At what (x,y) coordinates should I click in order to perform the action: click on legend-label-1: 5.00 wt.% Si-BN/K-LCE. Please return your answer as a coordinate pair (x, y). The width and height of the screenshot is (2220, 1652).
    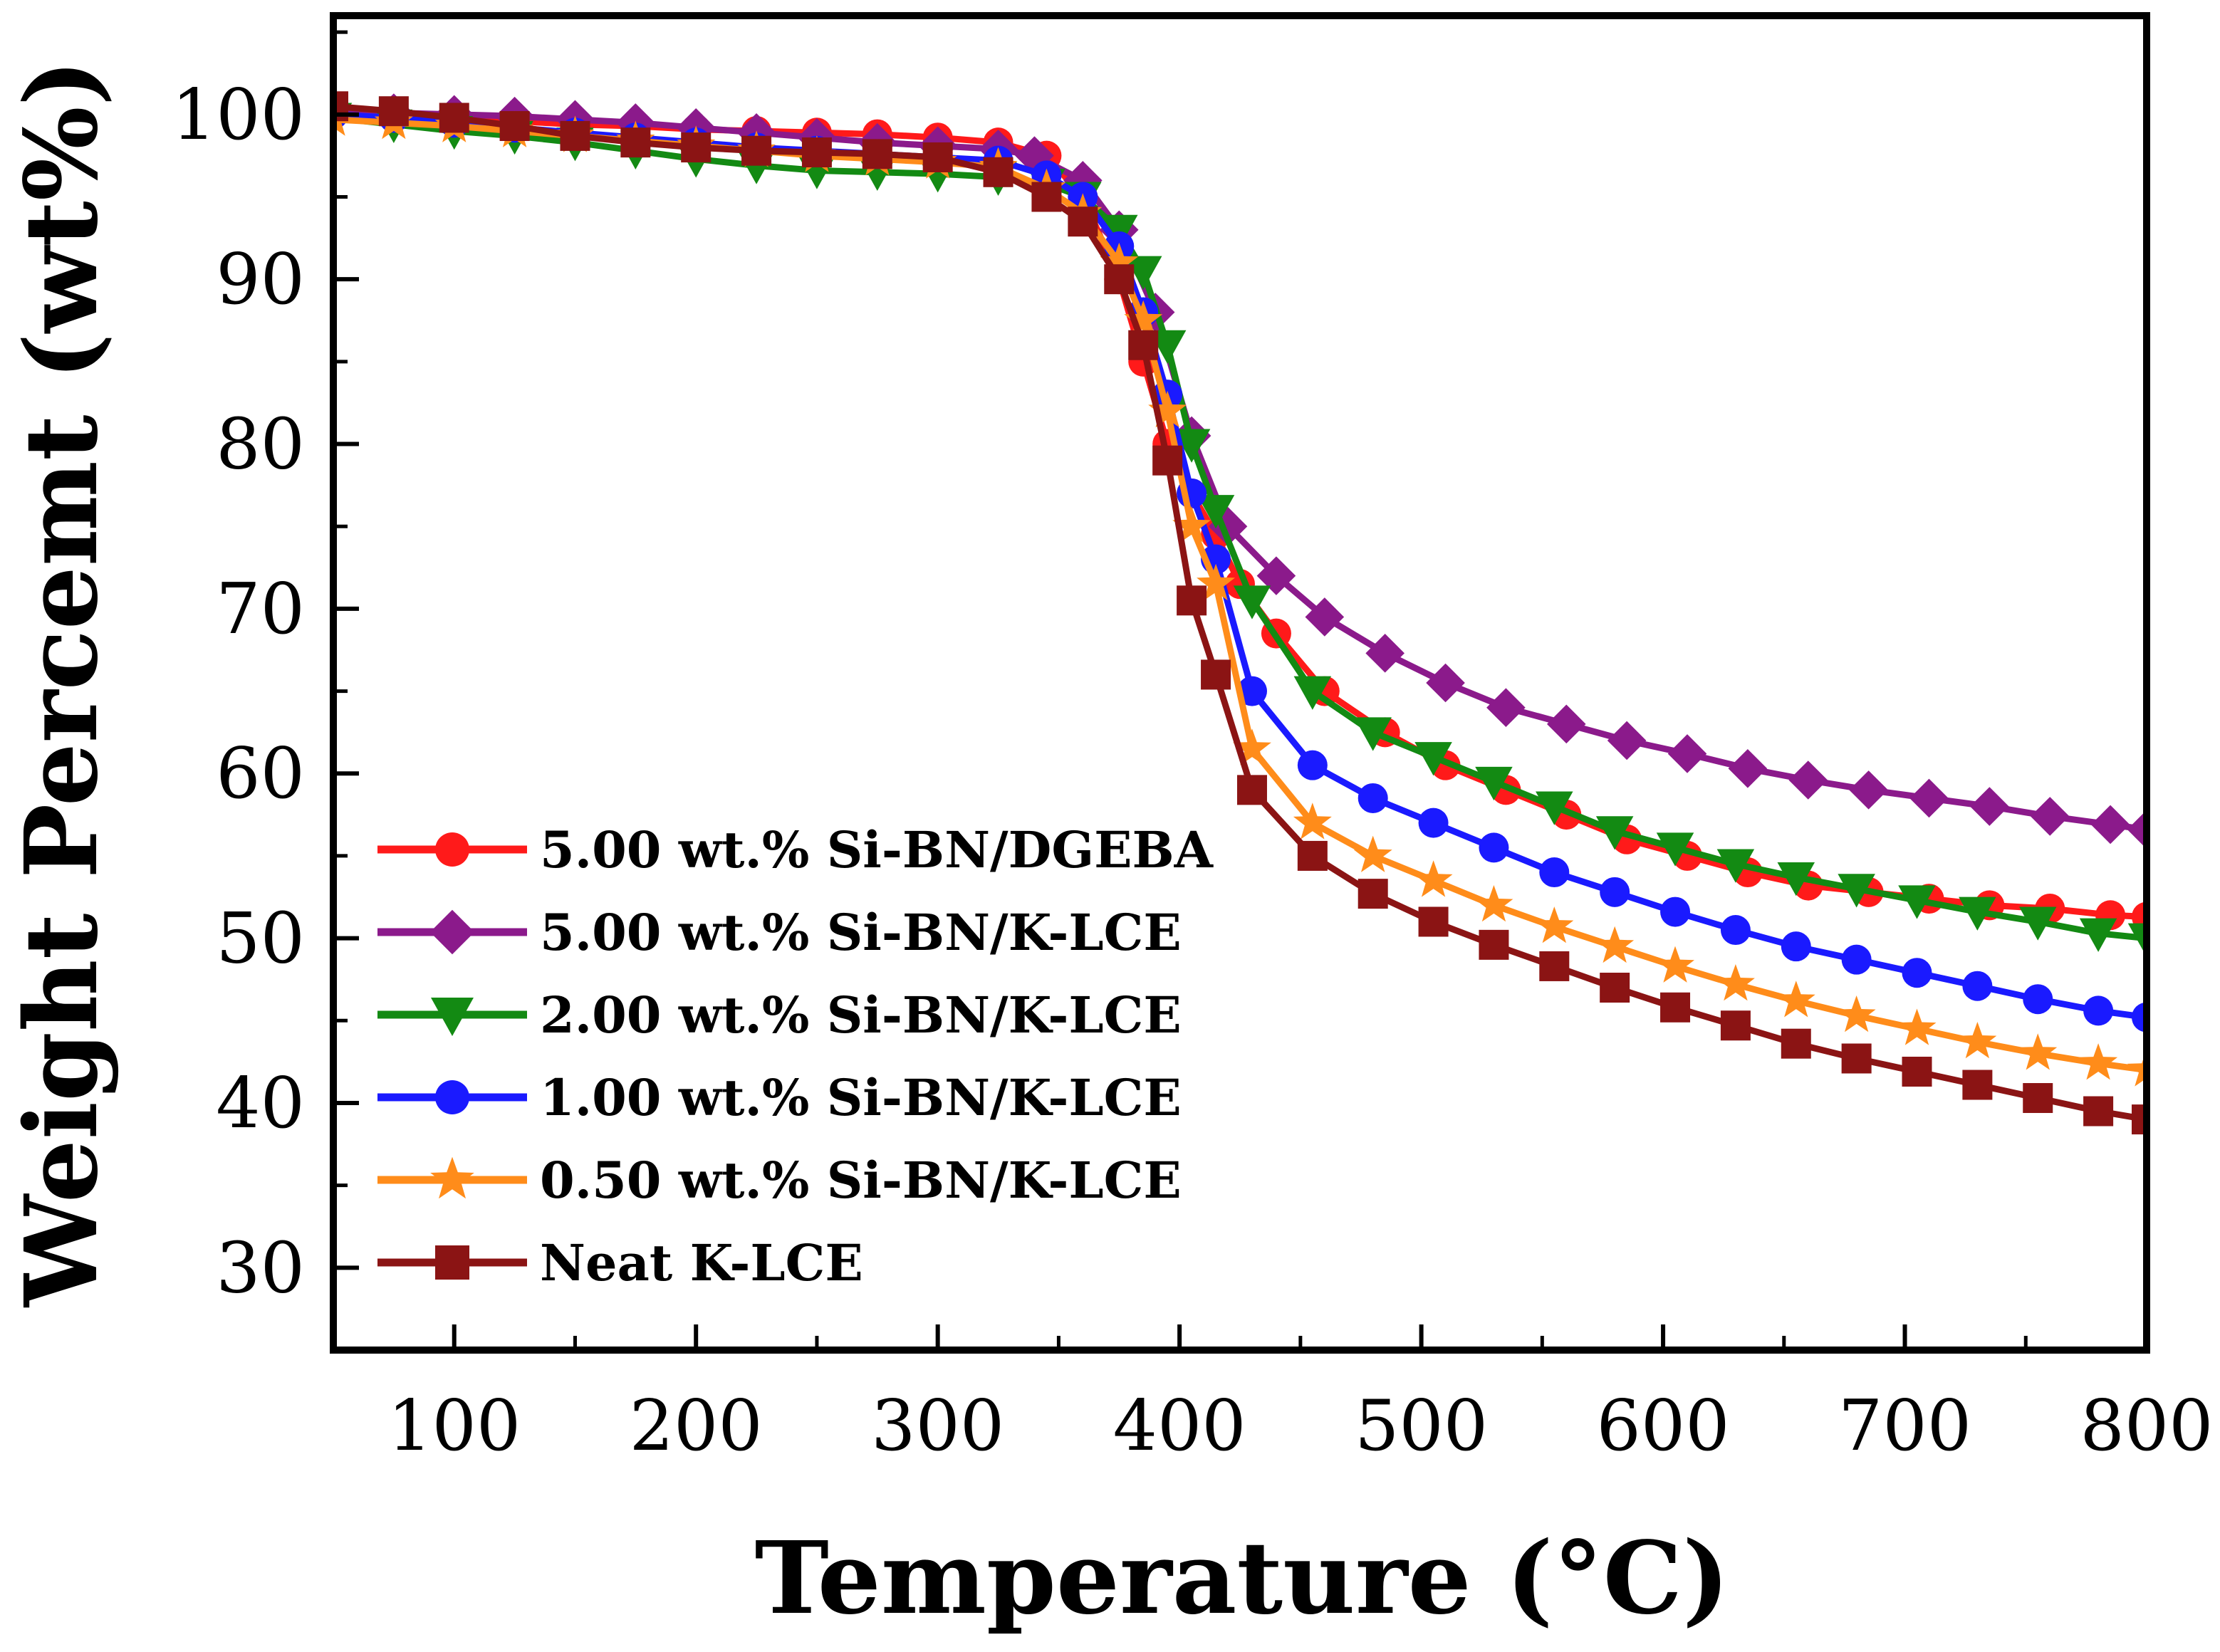
    Looking at the image, I should click on (861, 933).